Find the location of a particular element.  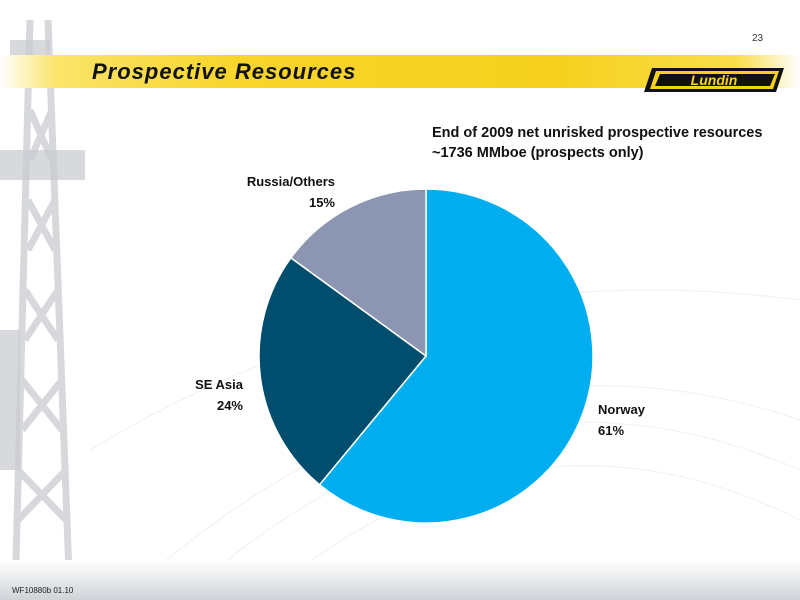

slide-title: Prospective Resources is located at coordinates (224, 71).